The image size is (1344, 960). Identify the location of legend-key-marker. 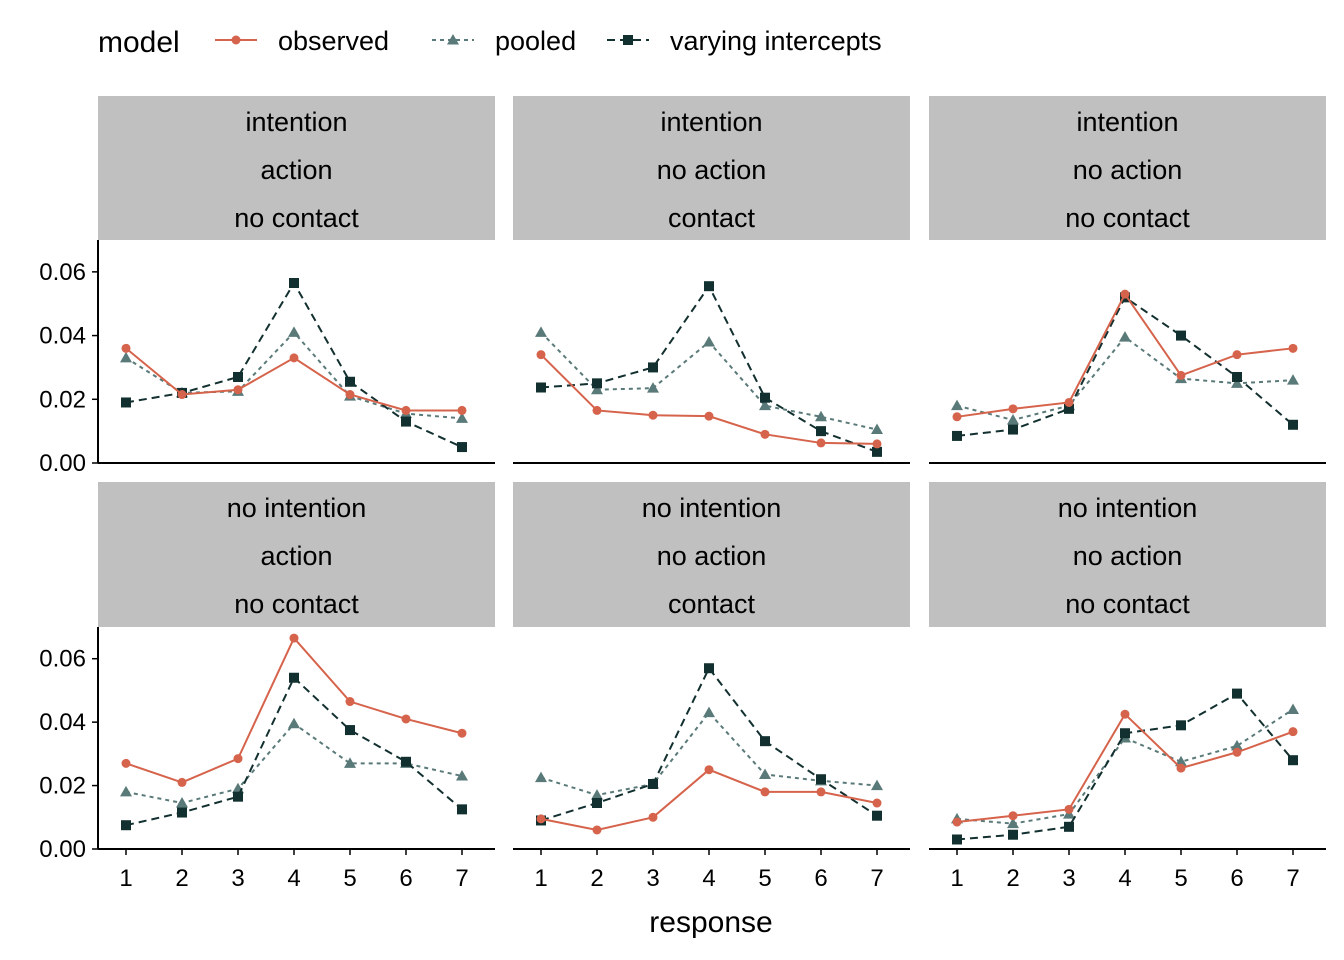
(628, 40).